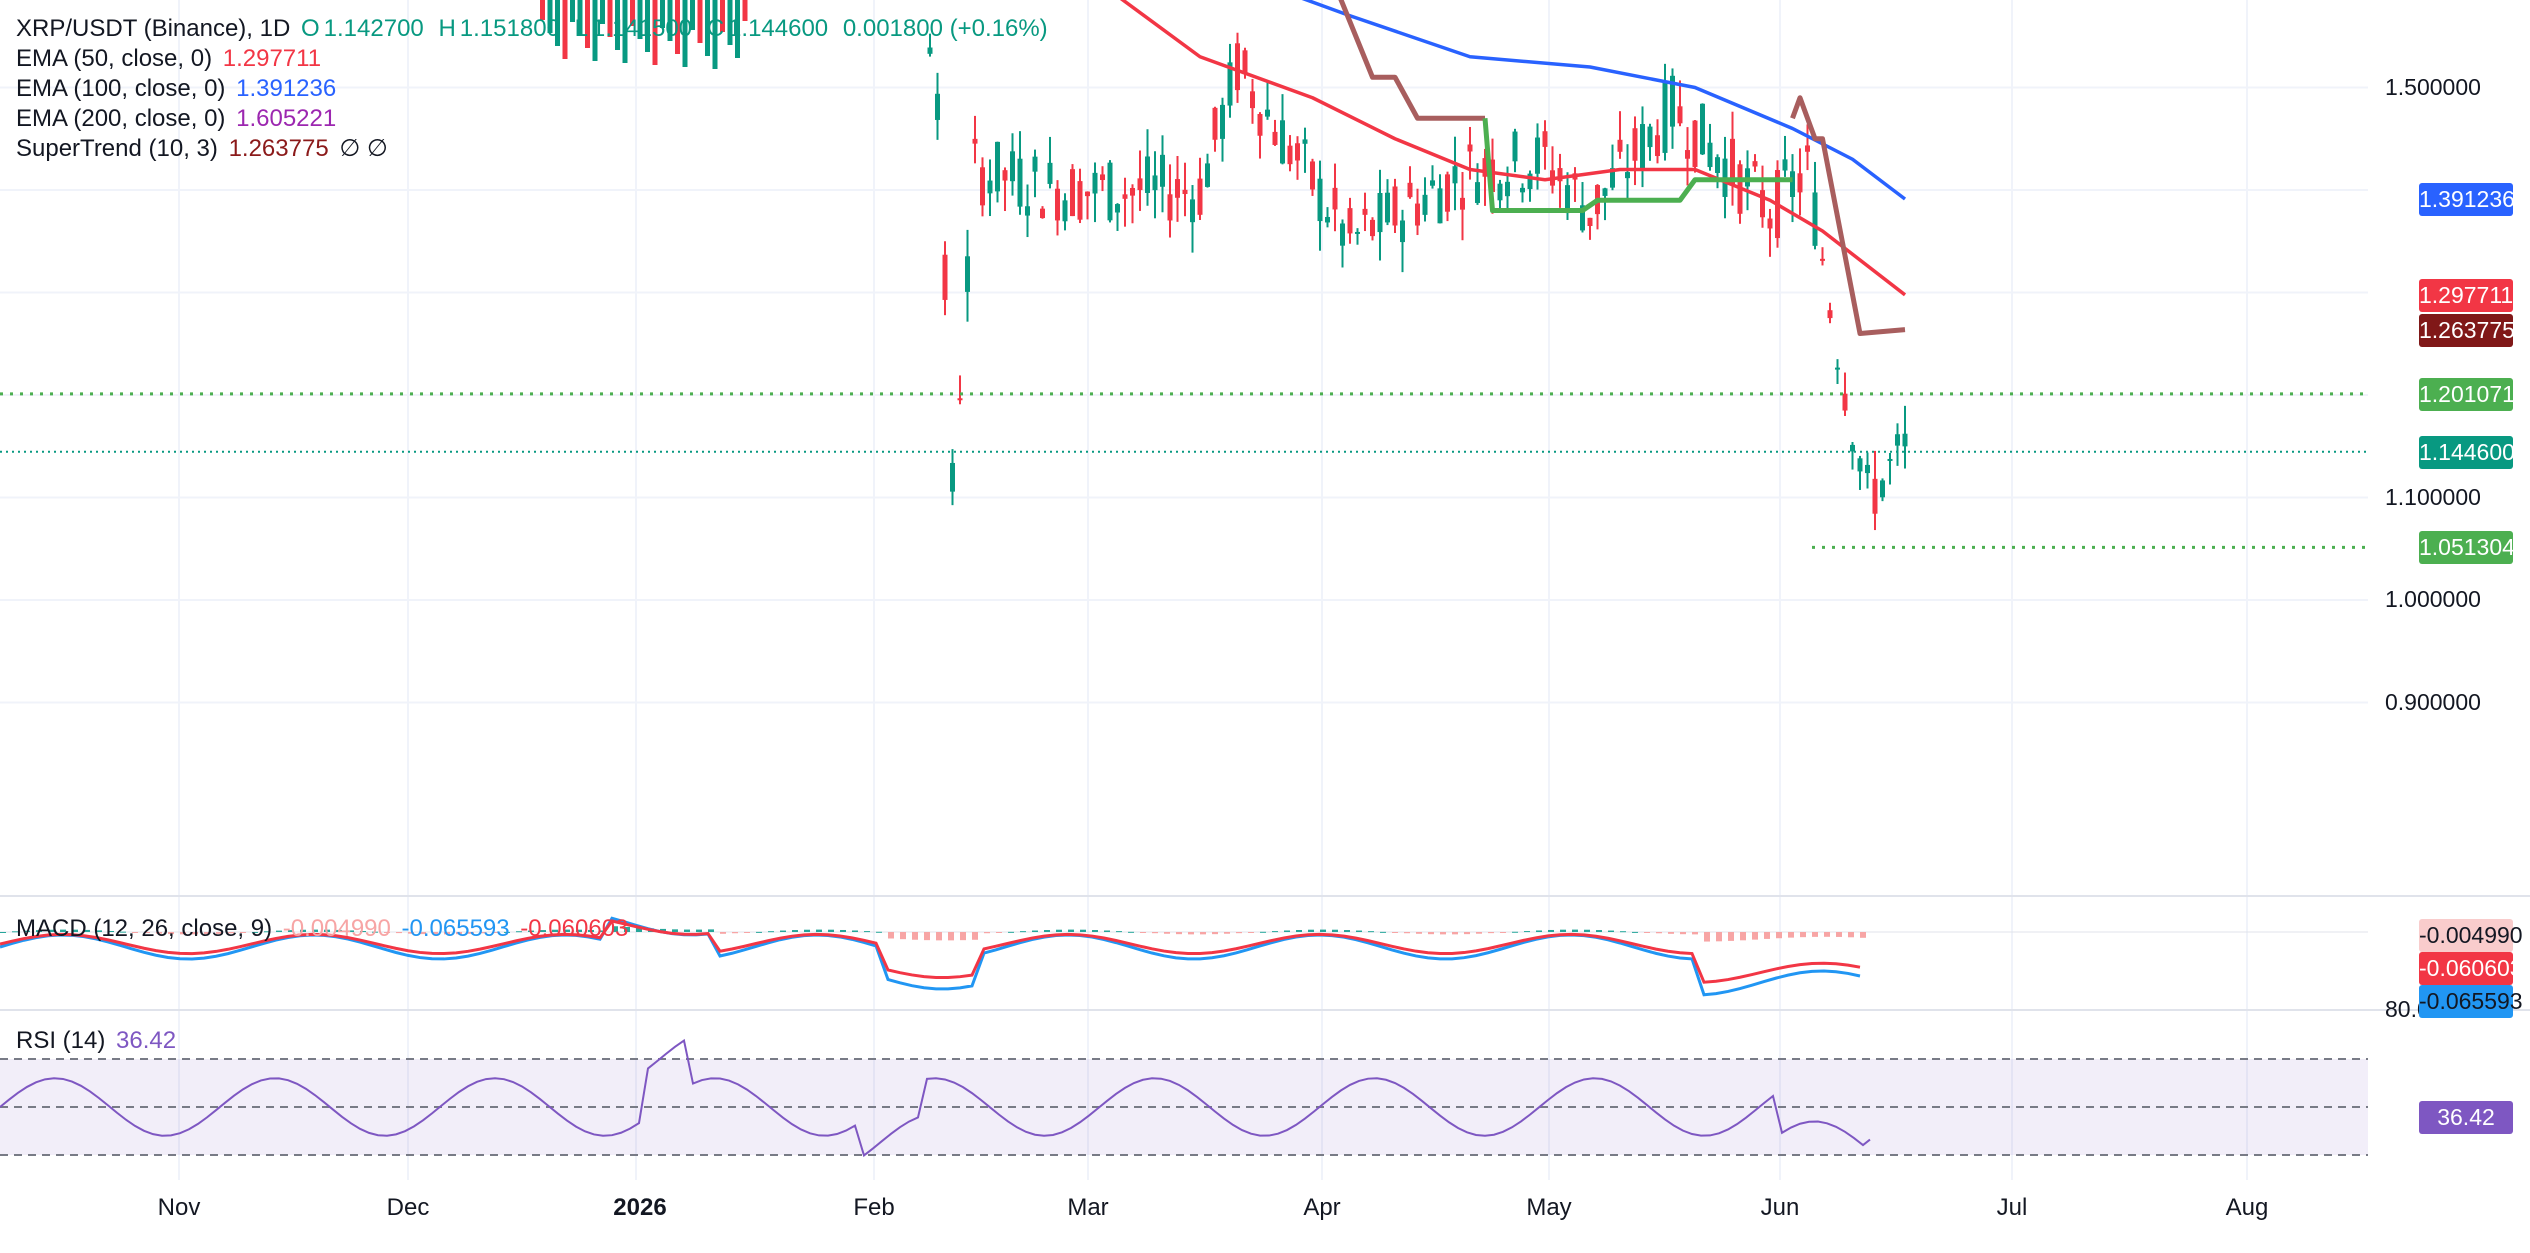  I want to click on rsi-line, so click(935, 1098).